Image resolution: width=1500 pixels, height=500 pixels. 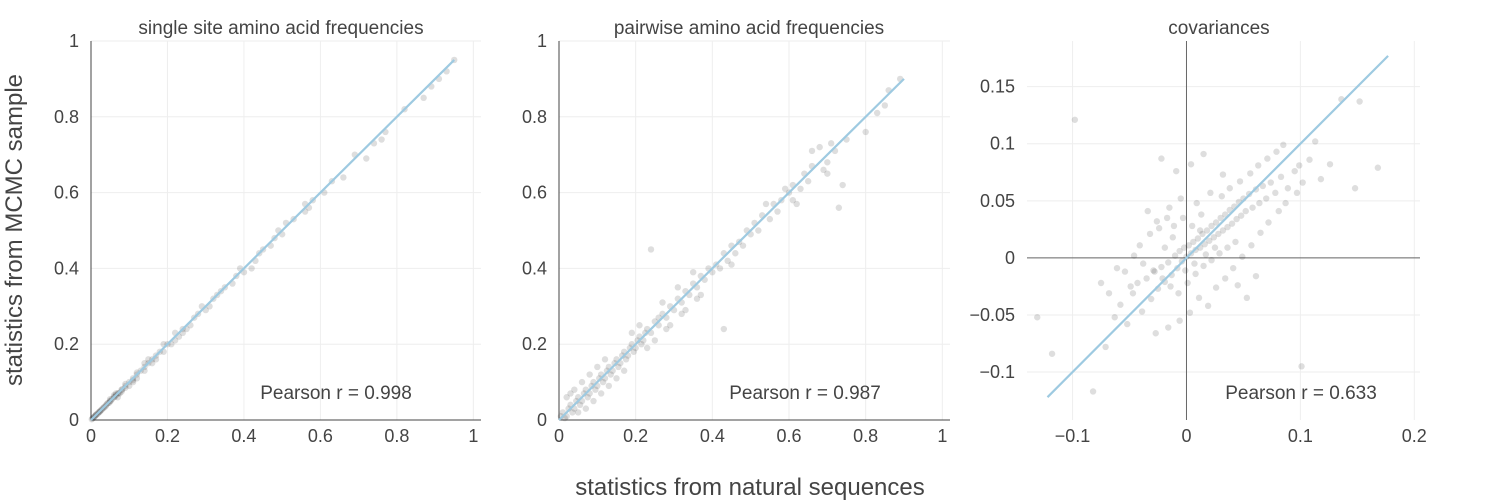 What do you see at coordinates (750, 487) in the screenshot?
I see `shared-x-axis-title: statistics from natural sequences` at bounding box center [750, 487].